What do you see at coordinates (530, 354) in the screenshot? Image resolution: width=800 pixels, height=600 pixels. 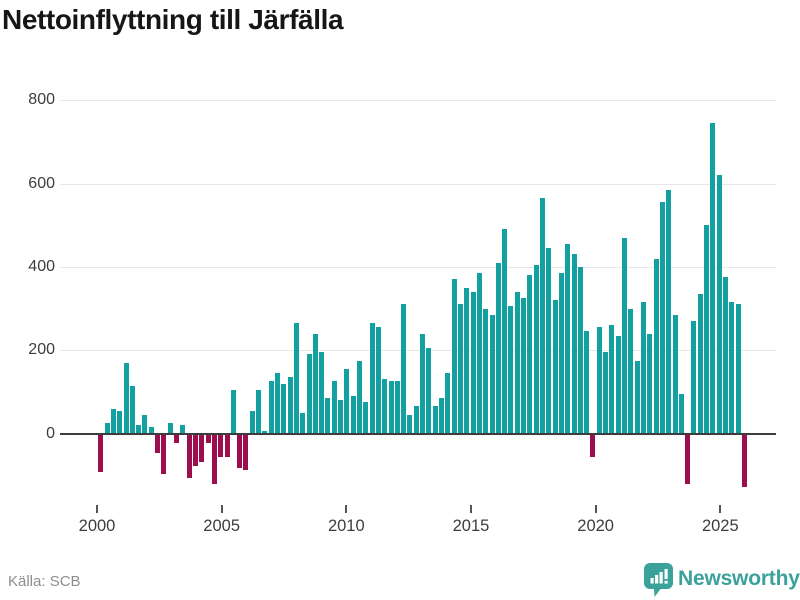 I see `bar-2017-Q1` at bounding box center [530, 354].